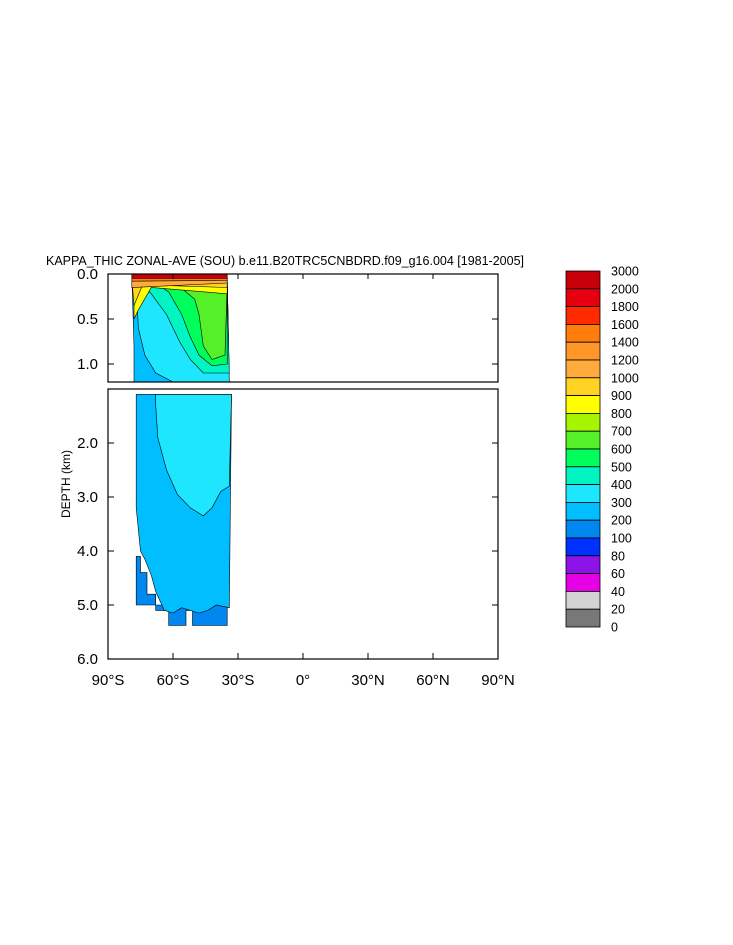 Image resolution: width=733 pixels, height=945 pixels. I want to click on colorbar-label: 1600, so click(625, 325).